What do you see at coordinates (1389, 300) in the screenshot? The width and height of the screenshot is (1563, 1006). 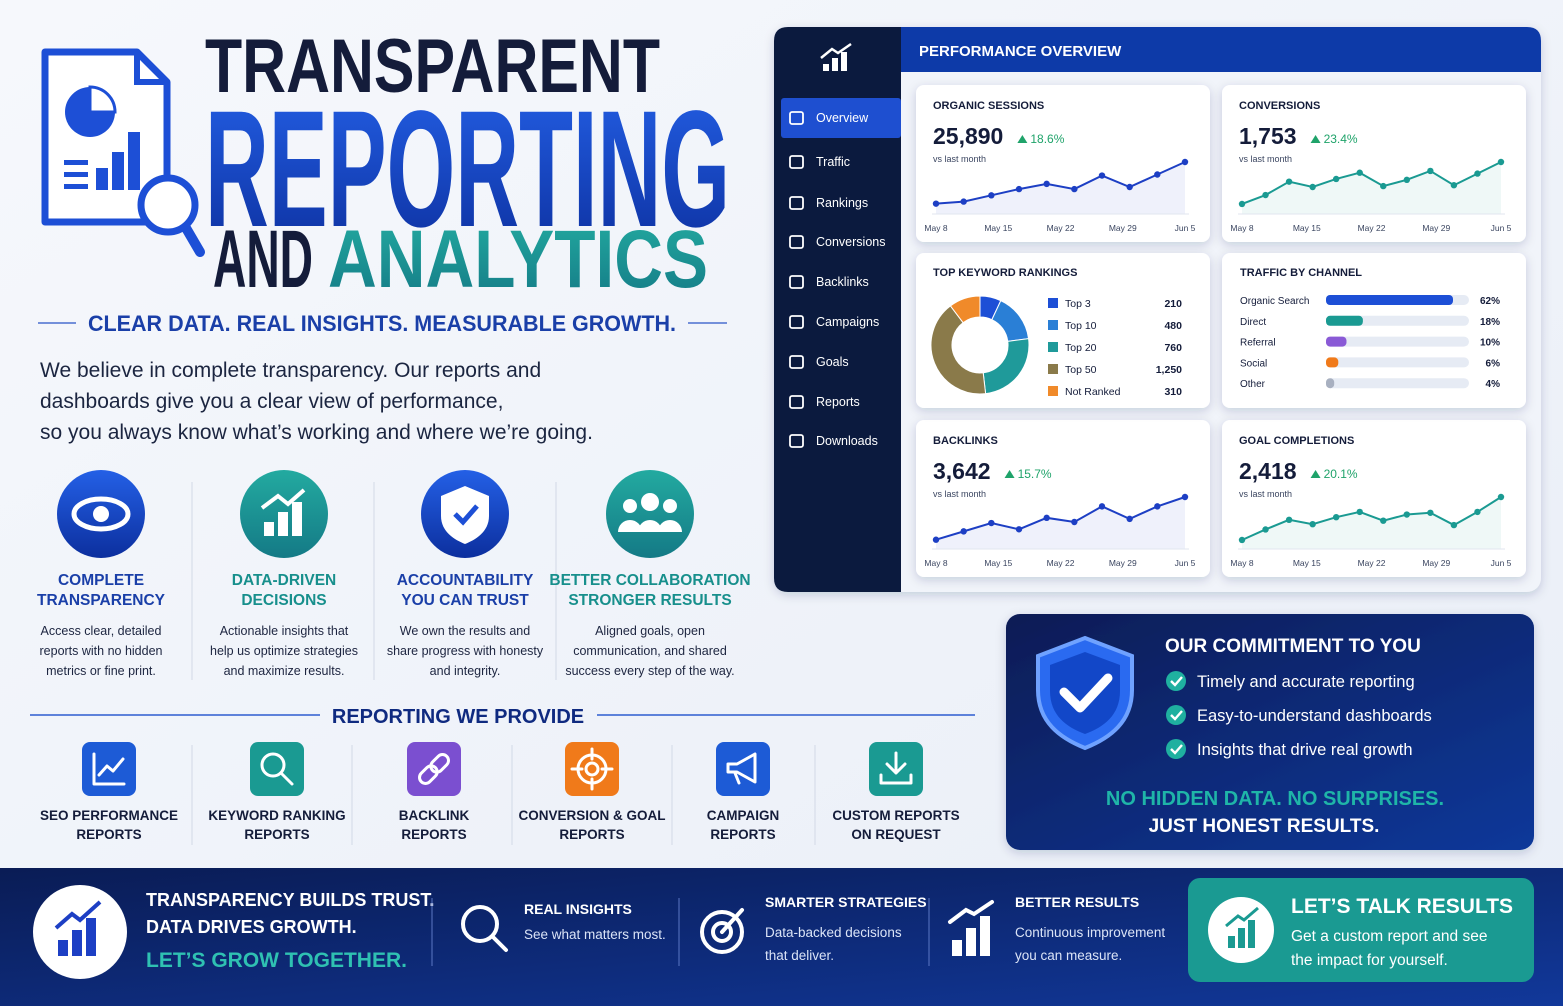 I see `bar` at bounding box center [1389, 300].